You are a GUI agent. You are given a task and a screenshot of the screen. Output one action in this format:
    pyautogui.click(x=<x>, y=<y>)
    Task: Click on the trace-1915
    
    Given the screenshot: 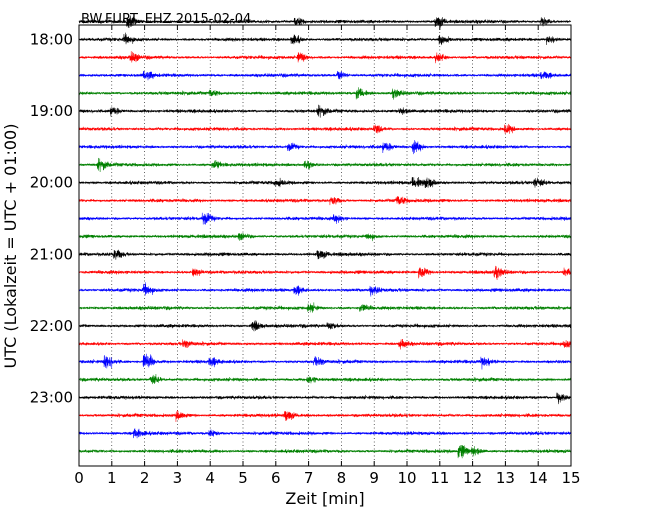 What is the action you would take?
    pyautogui.click(x=325, y=128)
    